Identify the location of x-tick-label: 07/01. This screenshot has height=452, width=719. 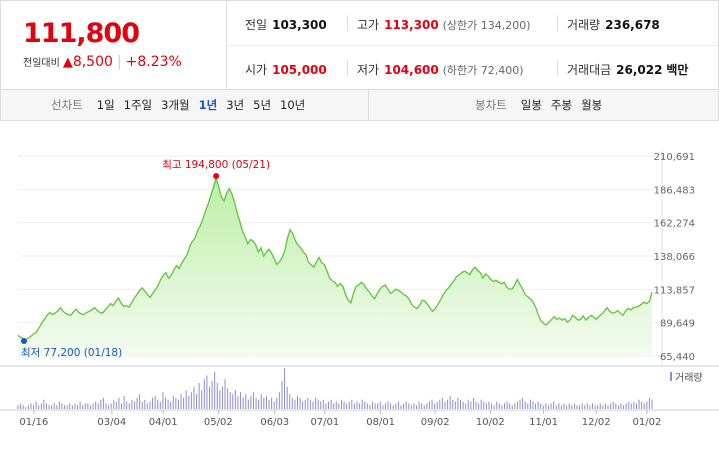
(324, 422).